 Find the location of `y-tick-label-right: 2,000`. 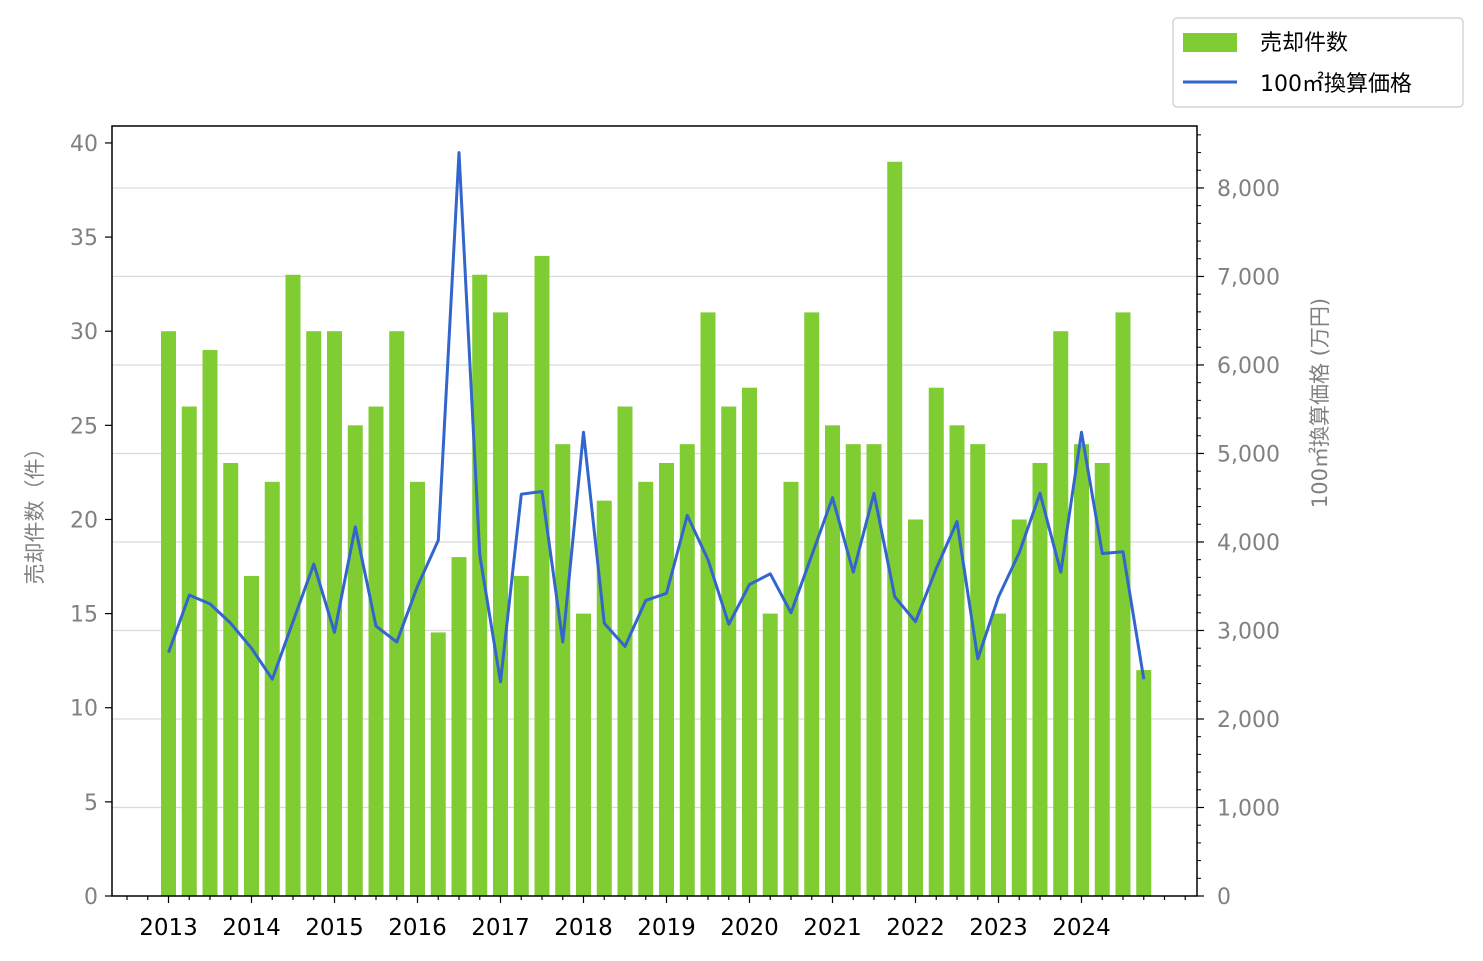

y-tick-label-right: 2,000 is located at coordinates (1248, 720).